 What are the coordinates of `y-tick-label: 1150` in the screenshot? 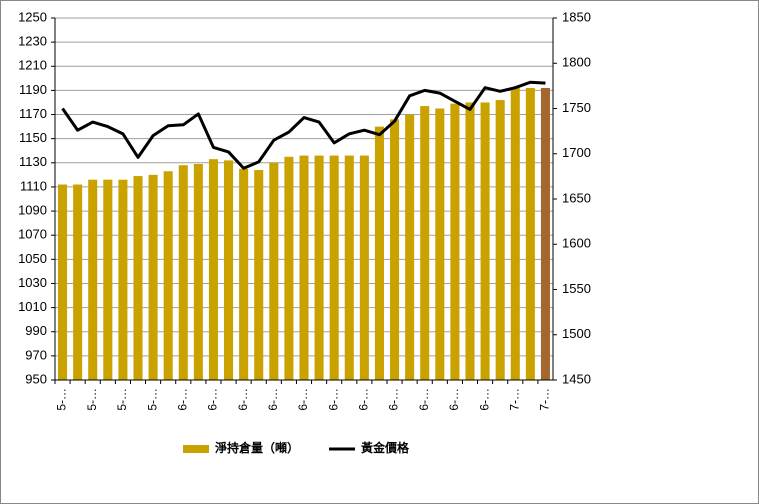 It's located at (33, 137).